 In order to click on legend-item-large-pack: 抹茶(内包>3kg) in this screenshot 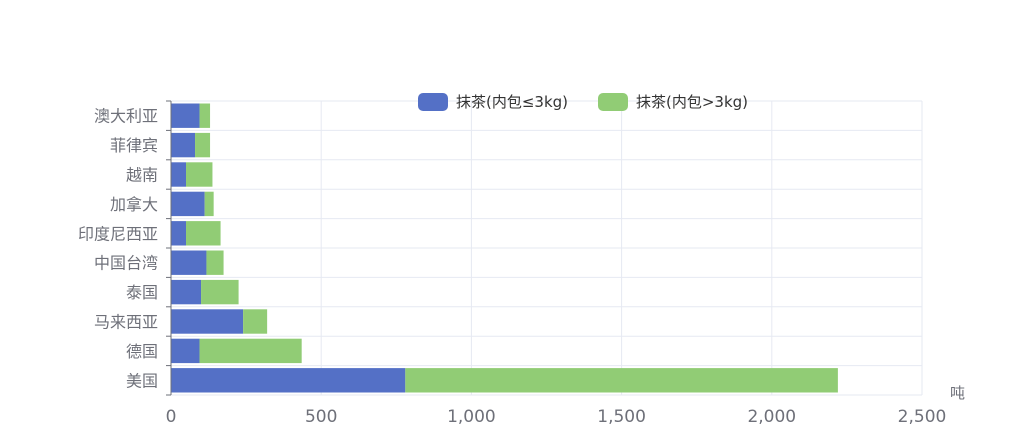, I will do `click(673, 102)`.